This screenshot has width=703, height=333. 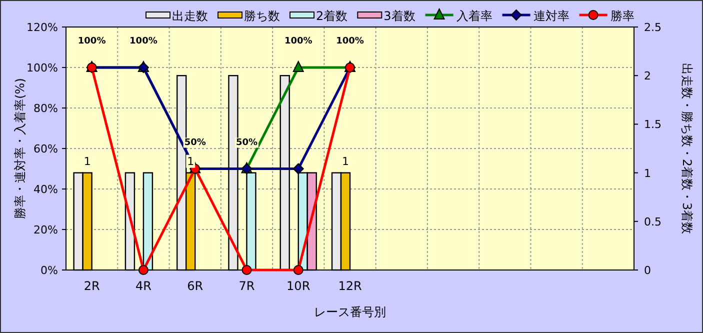 What do you see at coordinates (350, 286) in the screenshot?
I see `x-tick-label: 12R` at bounding box center [350, 286].